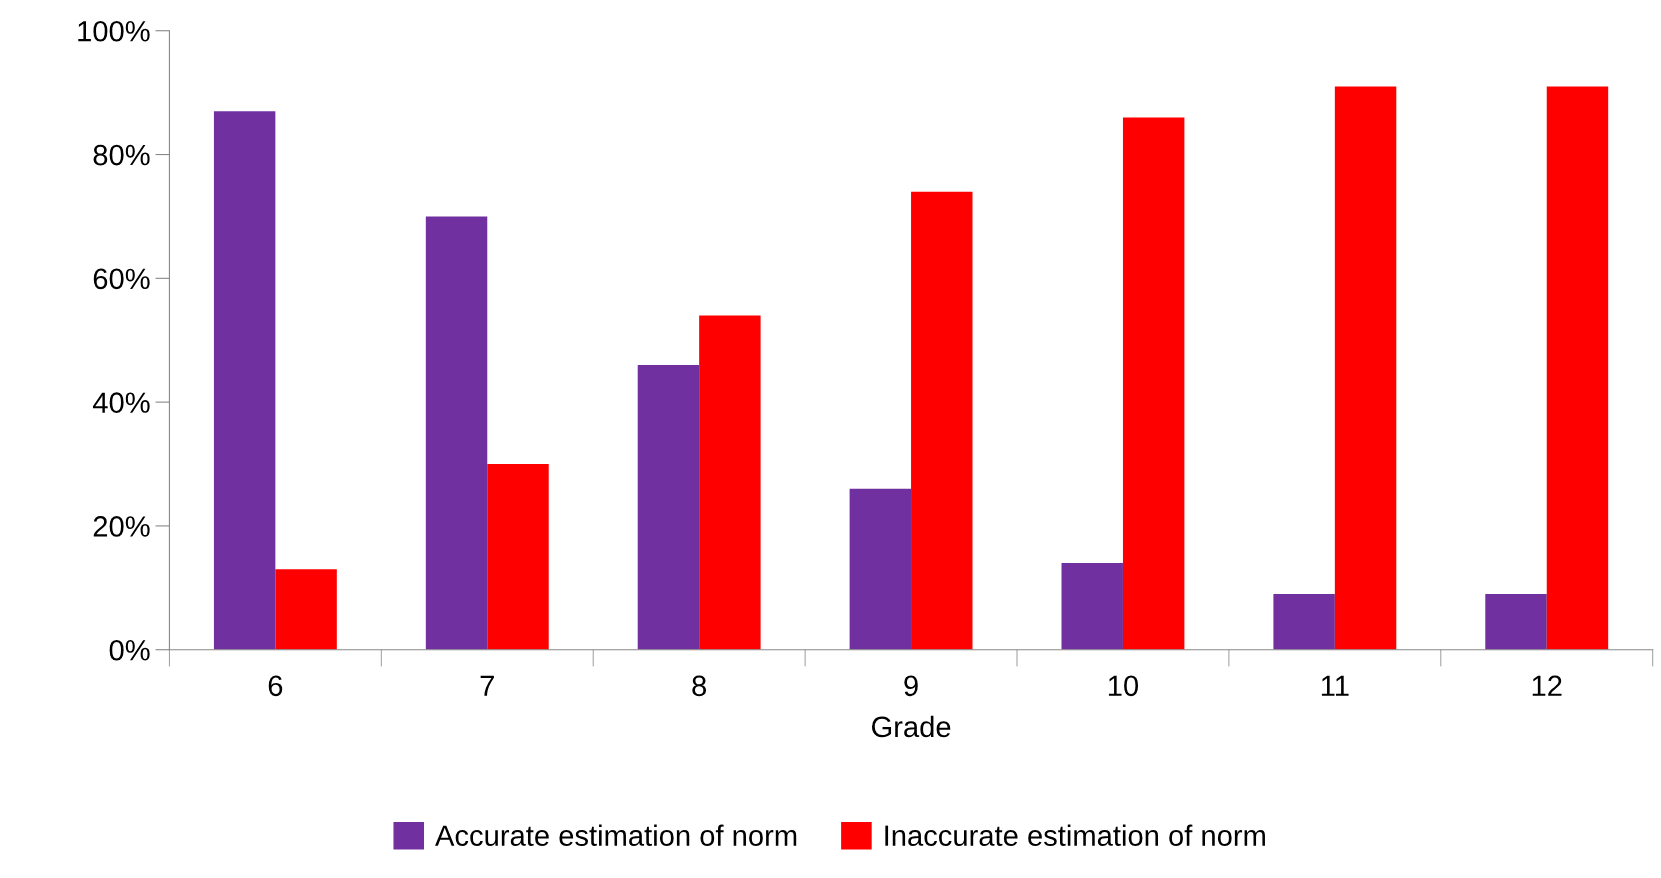 This screenshot has height=878, width=1661. What do you see at coordinates (1547, 685) in the screenshot?
I see `x-tick-label: 12` at bounding box center [1547, 685].